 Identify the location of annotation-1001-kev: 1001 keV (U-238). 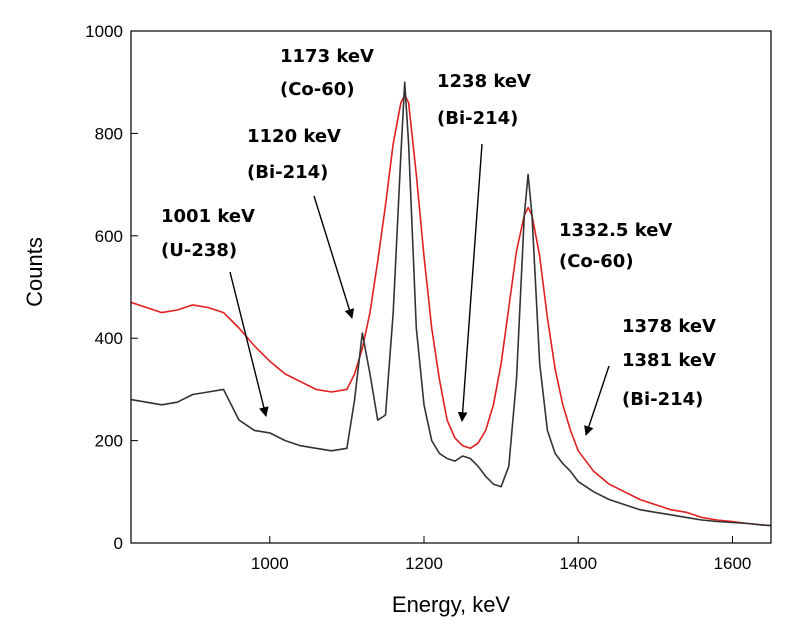
(215, 311).